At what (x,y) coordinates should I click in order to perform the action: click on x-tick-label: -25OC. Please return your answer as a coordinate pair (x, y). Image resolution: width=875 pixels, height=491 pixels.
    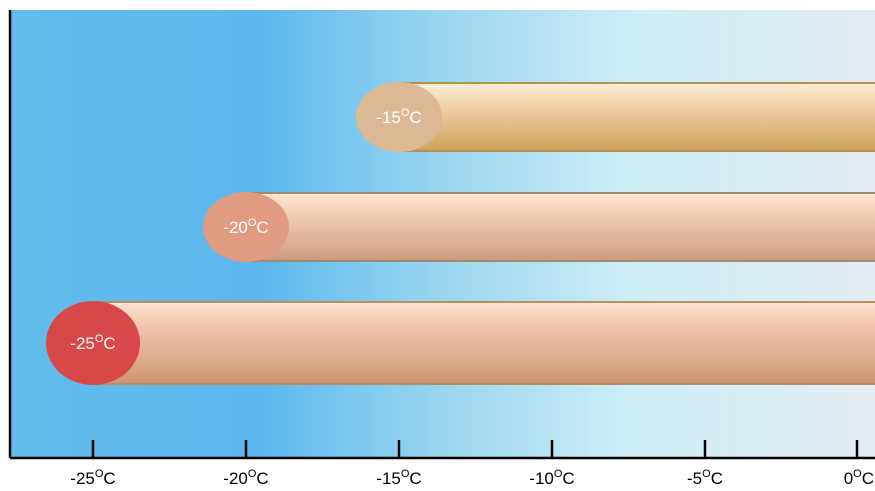
    Looking at the image, I should click on (92, 478).